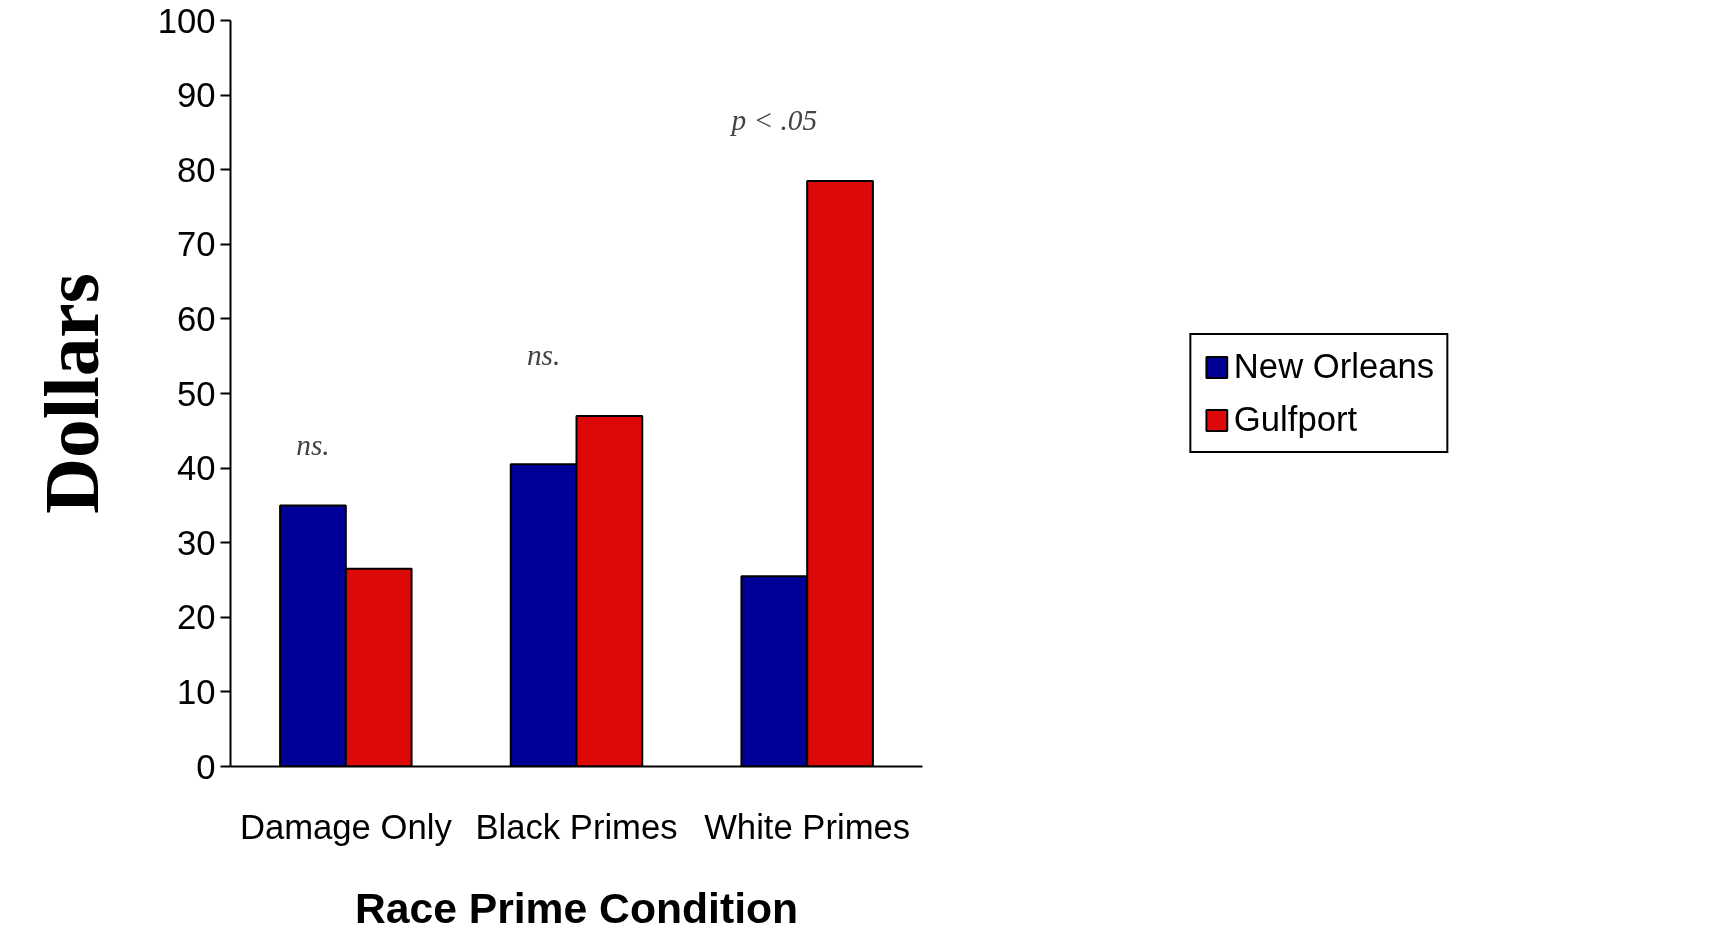 The image size is (1715, 934). What do you see at coordinates (196, 542) in the screenshot?
I see `y-tick-label: 30` at bounding box center [196, 542].